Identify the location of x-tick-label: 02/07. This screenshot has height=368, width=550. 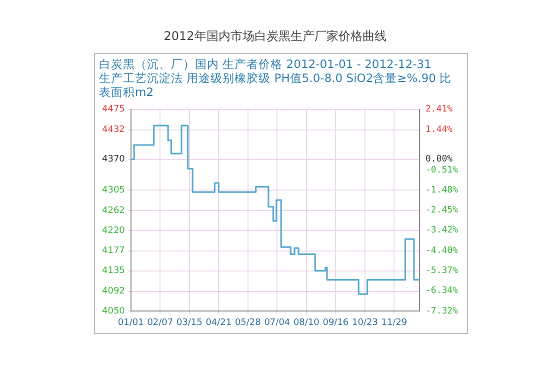
(160, 323).